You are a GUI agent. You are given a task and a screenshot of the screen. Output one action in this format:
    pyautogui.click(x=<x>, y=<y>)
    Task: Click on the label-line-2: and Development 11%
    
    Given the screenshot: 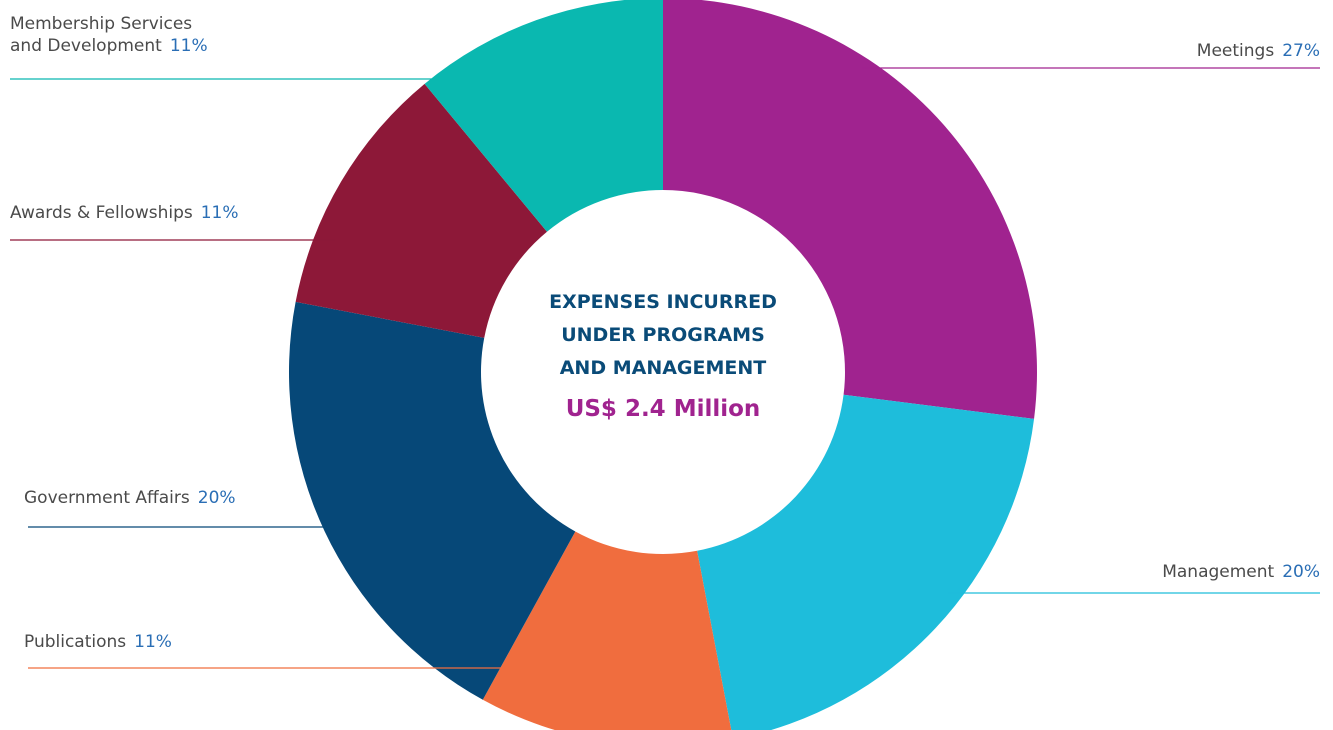 What is the action you would take?
    pyautogui.click(x=109, y=46)
    